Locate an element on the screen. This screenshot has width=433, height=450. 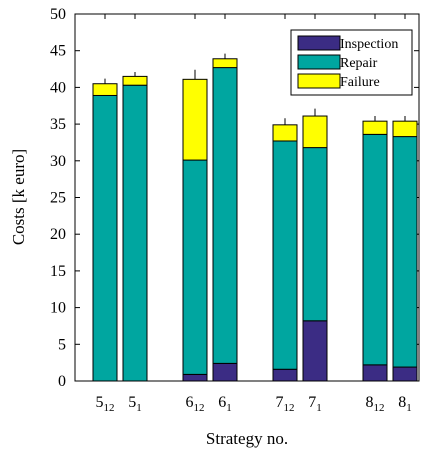
legend-swatch-inspection is located at coordinates (319, 43).